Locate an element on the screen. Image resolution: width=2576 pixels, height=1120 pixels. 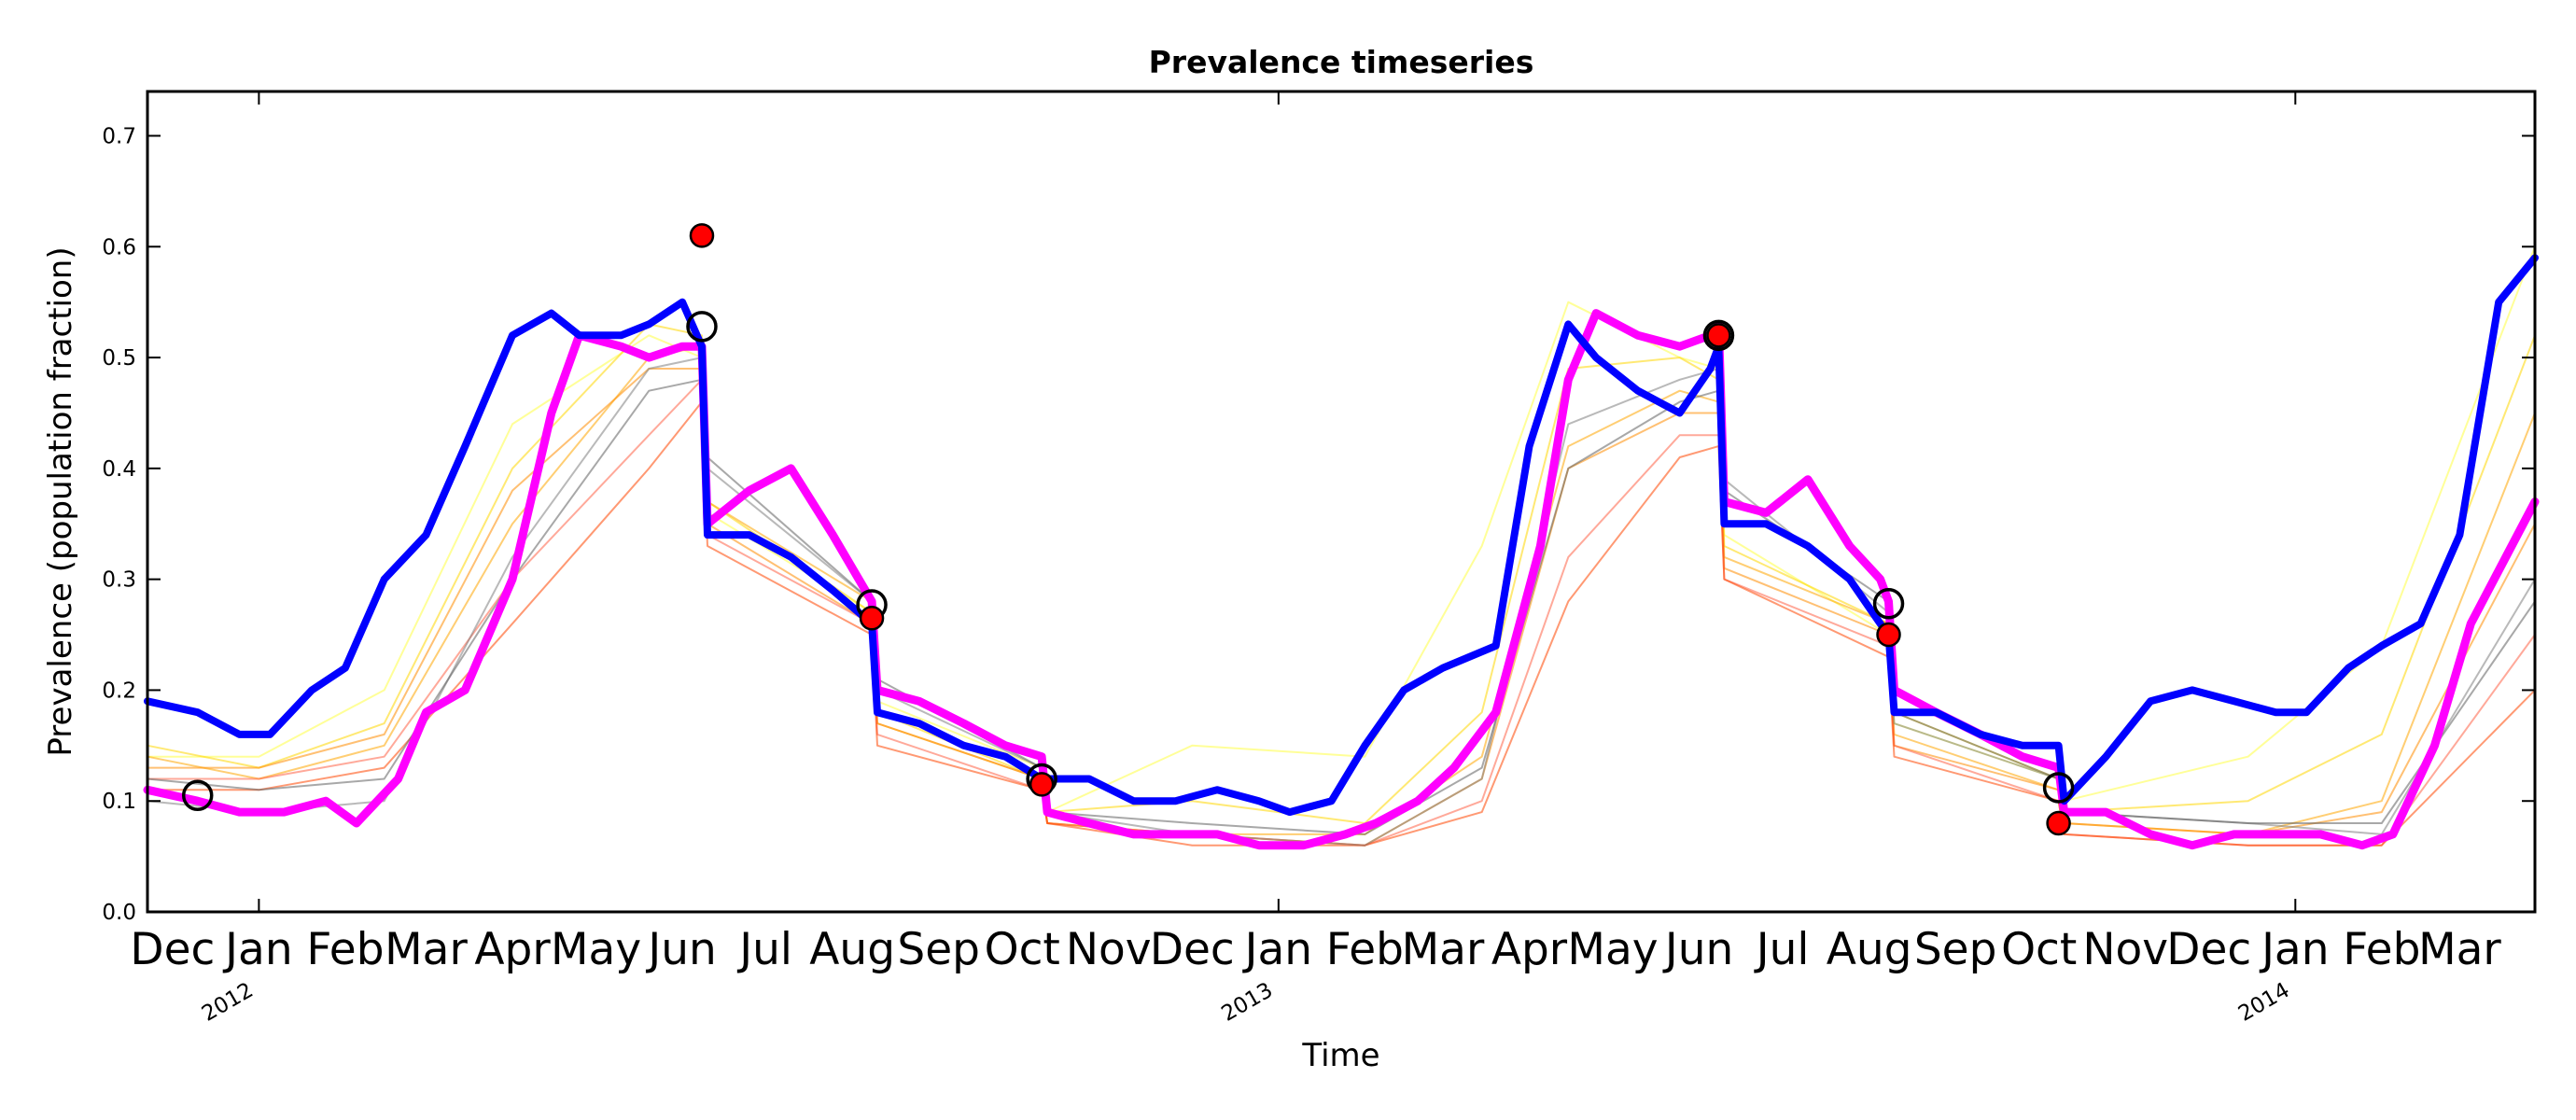
x-axis-label: Time is located at coordinates (1340, 1055).